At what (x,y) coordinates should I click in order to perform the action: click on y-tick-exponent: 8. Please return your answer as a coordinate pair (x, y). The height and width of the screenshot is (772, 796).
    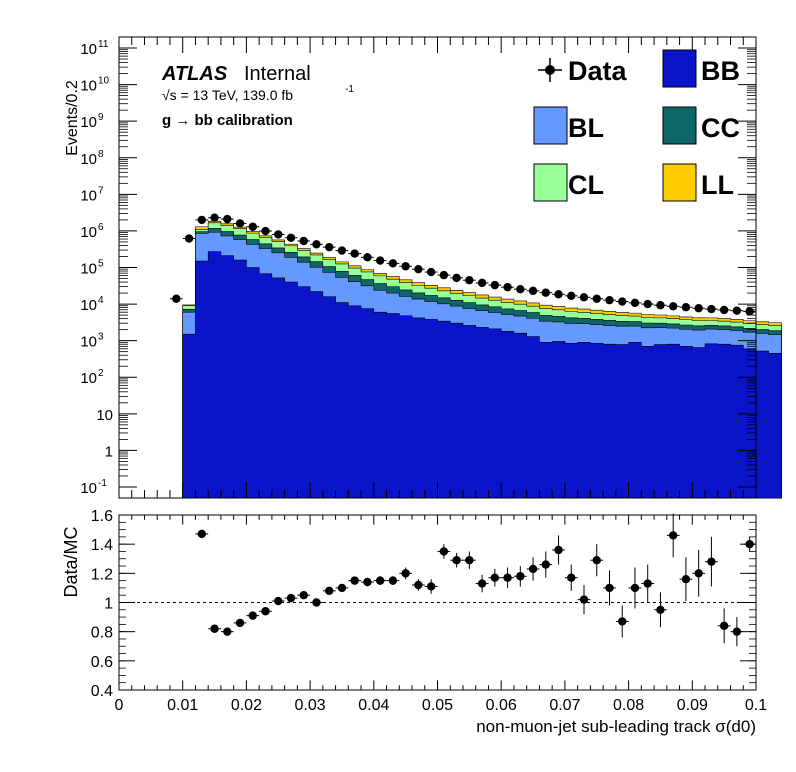
    Looking at the image, I should click on (101, 154).